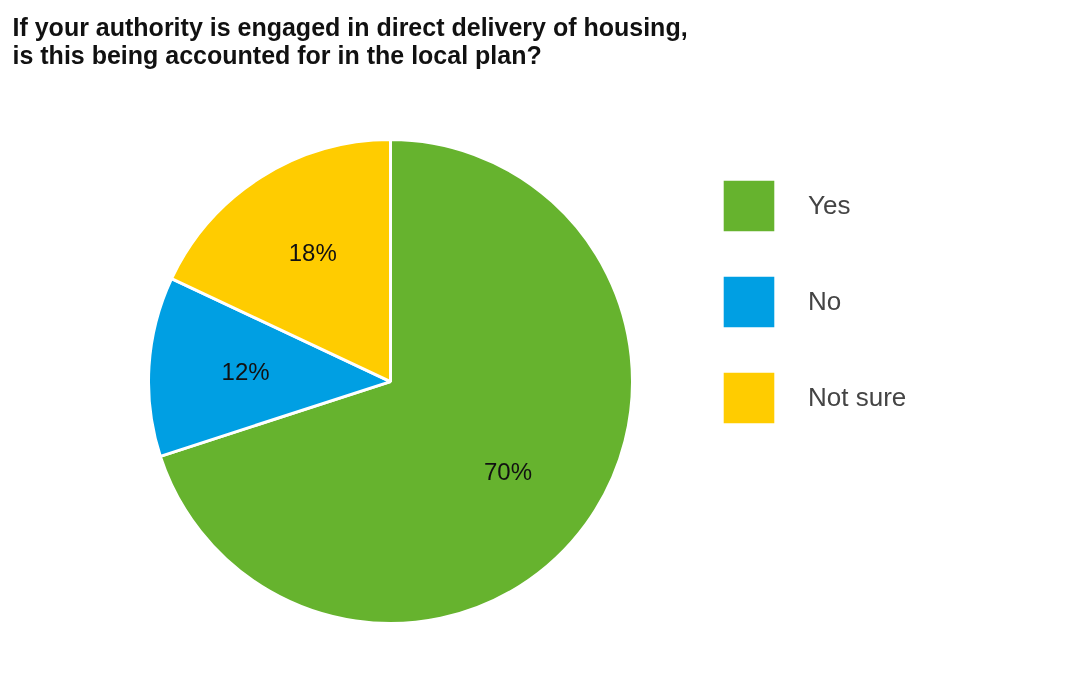  Describe the element at coordinates (350, 40) in the screenshot. I see `chart-title: If your authority is engaged in direct delivery of housing, is this being accounted for in the local plan?` at that location.